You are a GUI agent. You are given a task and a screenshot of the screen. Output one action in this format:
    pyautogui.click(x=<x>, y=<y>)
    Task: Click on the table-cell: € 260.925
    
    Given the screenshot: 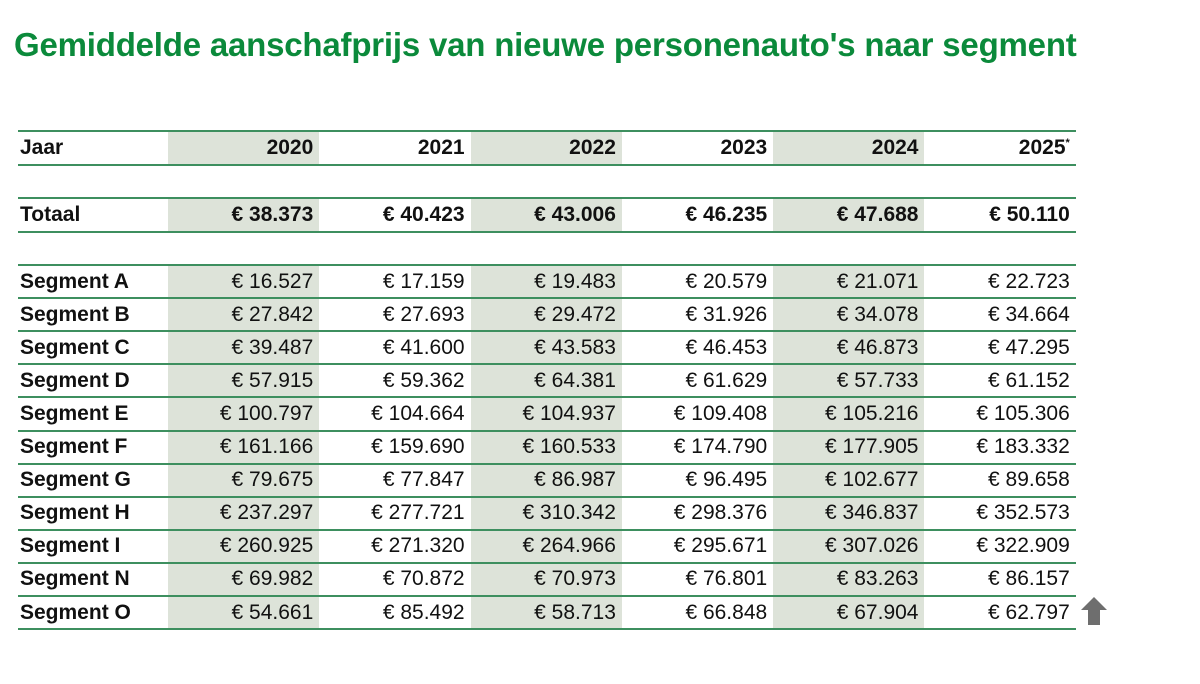 What is the action you would take?
    pyautogui.click(x=243, y=546)
    